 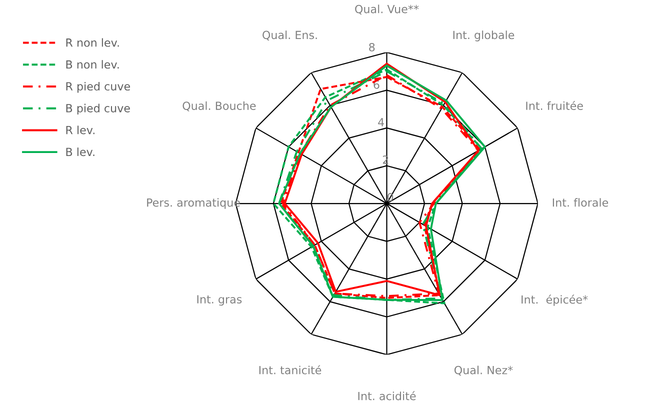 What do you see at coordinates (381, 122) in the screenshot?
I see `y-tick-label: 4` at bounding box center [381, 122].